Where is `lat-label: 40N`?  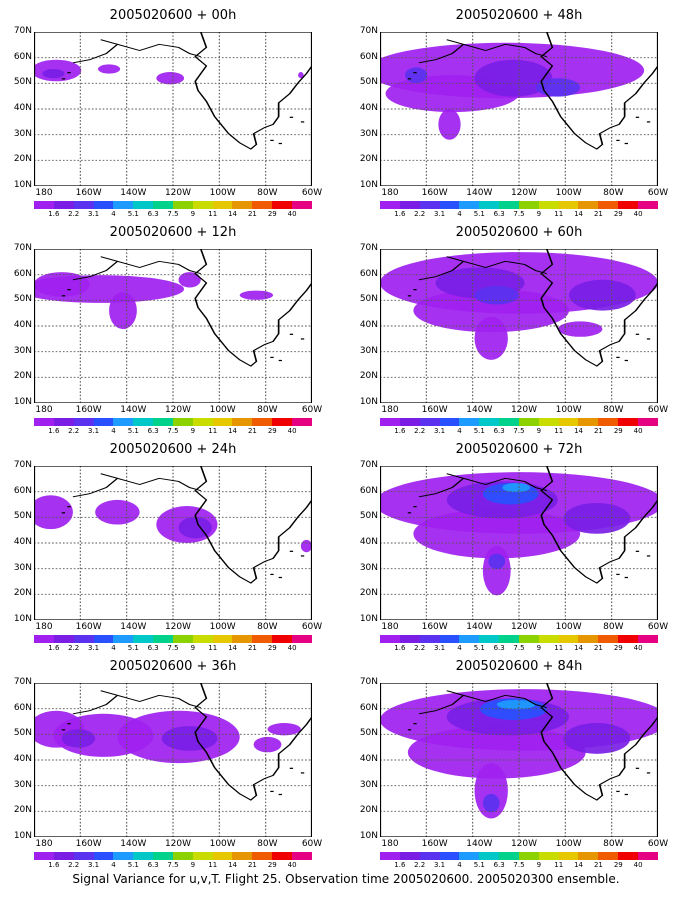 lat-label: 40N is located at coordinates (368, 325).